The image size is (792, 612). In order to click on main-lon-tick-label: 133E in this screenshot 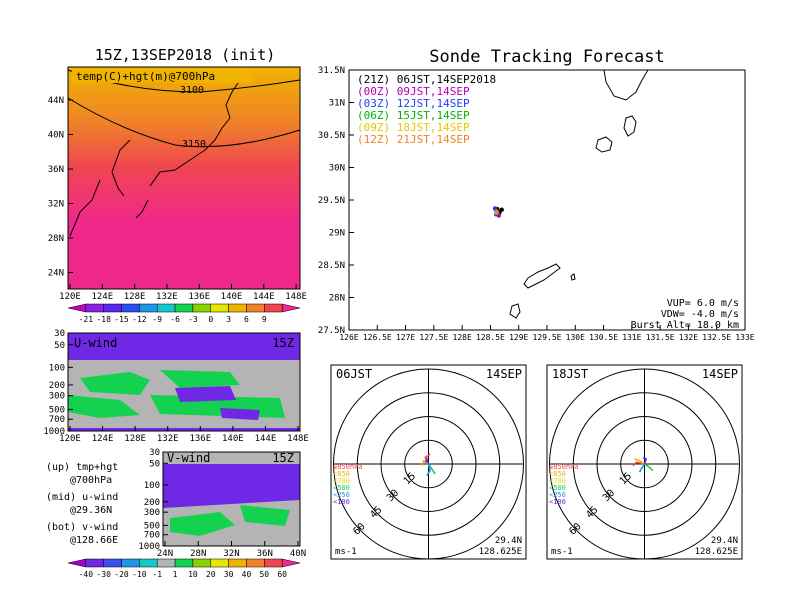, I will do `click(744, 337)`.